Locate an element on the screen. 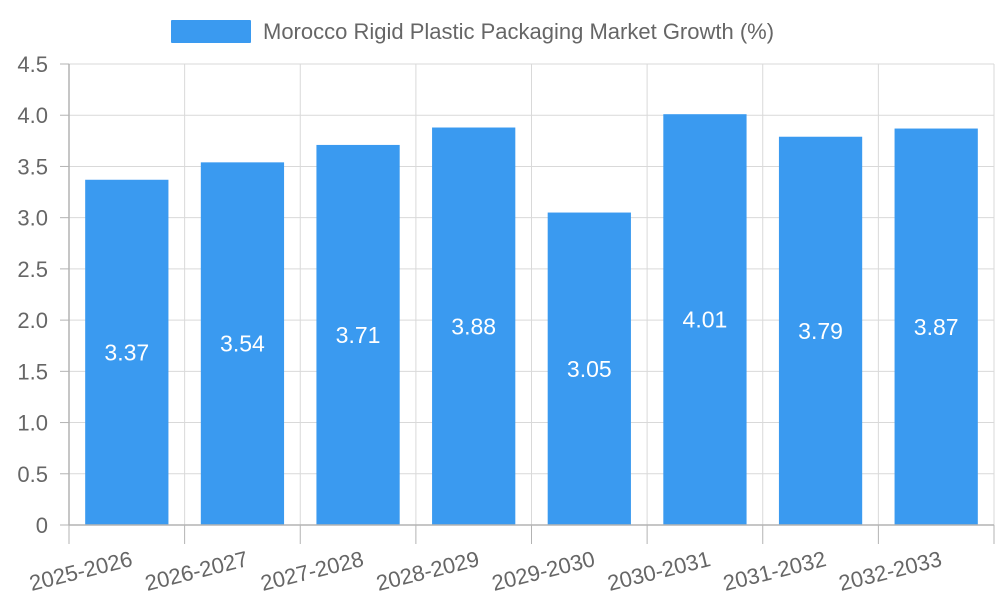  y-tick-label: 3.5 is located at coordinates (32, 166).